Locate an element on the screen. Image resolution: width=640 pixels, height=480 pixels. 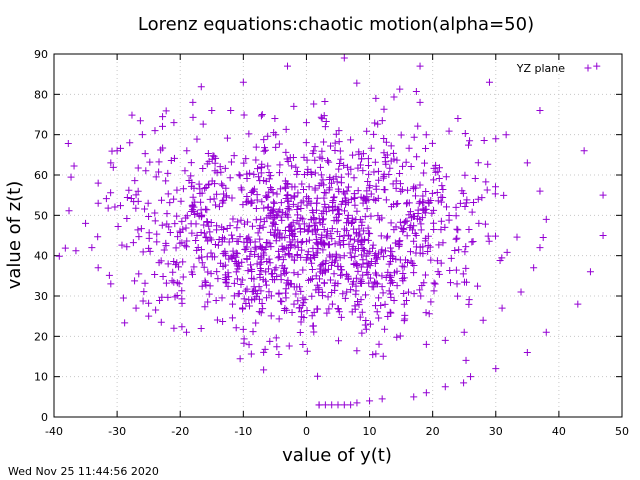
y-tick-label: 70 is located at coordinates (41, 135).